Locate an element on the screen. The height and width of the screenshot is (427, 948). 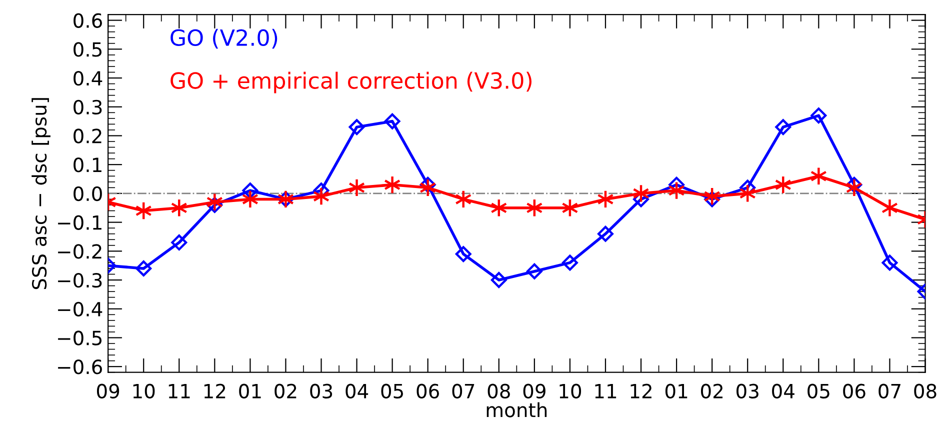
x-axis-title: month is located at coordinates (516, 410).